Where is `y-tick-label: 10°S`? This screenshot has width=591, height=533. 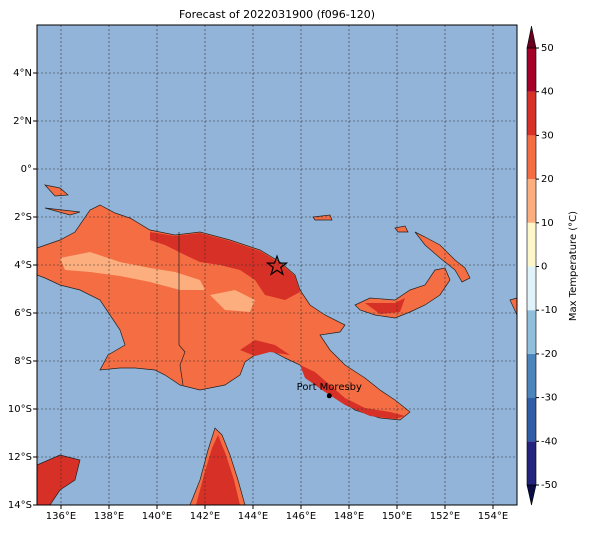 y-tick-label: 10°S is located at coordinates (20, 409).